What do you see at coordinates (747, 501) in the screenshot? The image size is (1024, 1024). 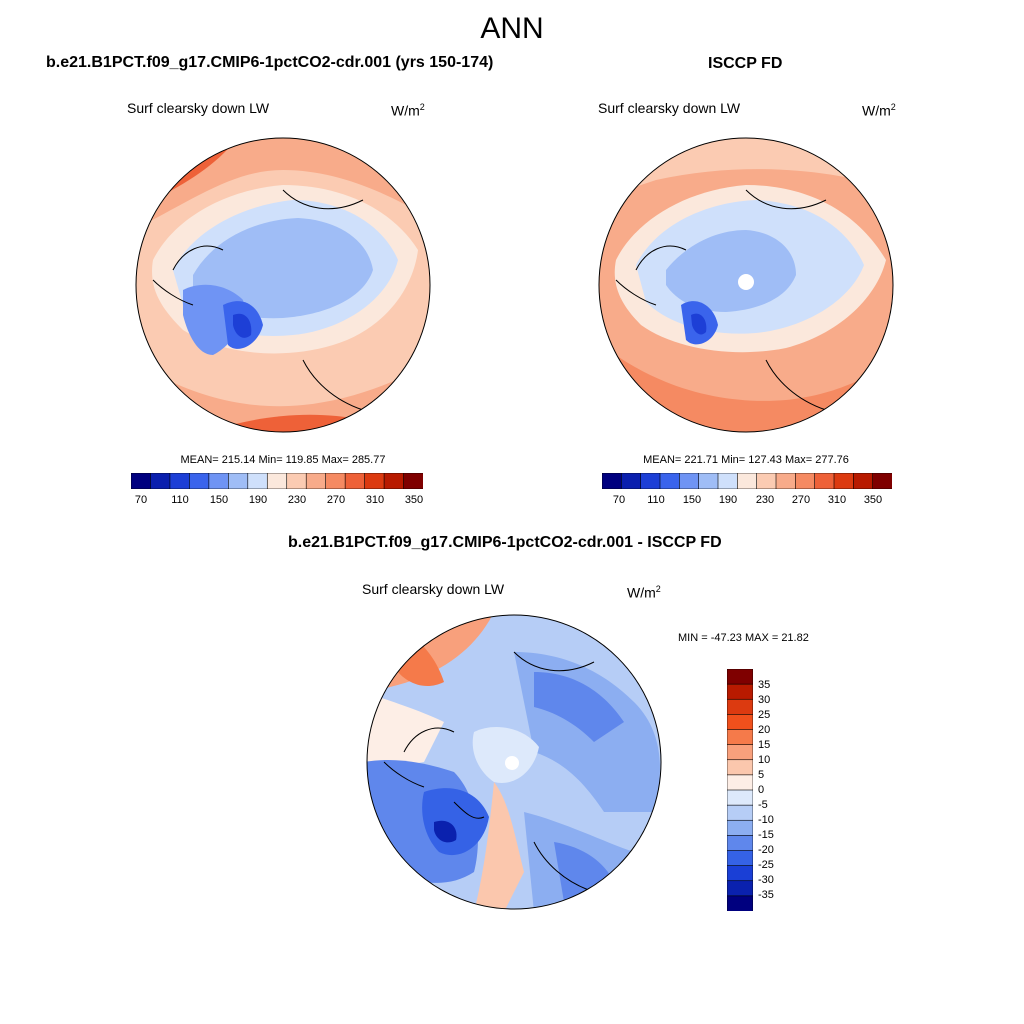 I see `right-colorbar-ticks: 70 110 150 190 230 270 310 350` at bounding box center [747, 501].